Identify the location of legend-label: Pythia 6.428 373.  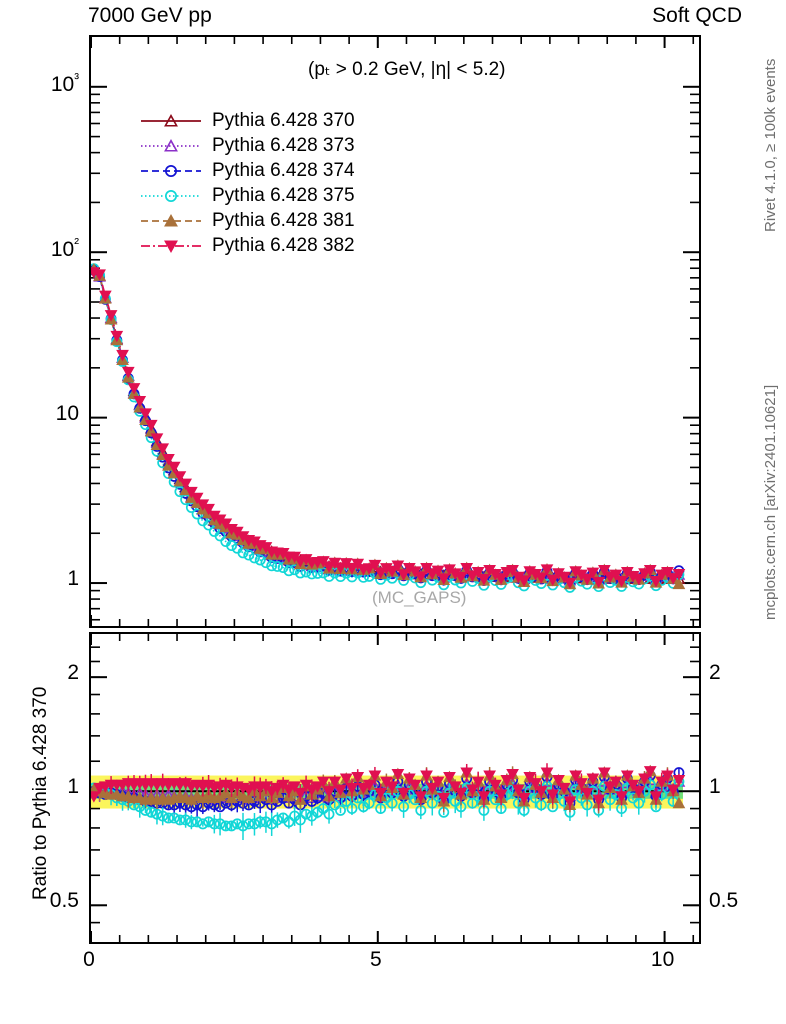
(283, 145).